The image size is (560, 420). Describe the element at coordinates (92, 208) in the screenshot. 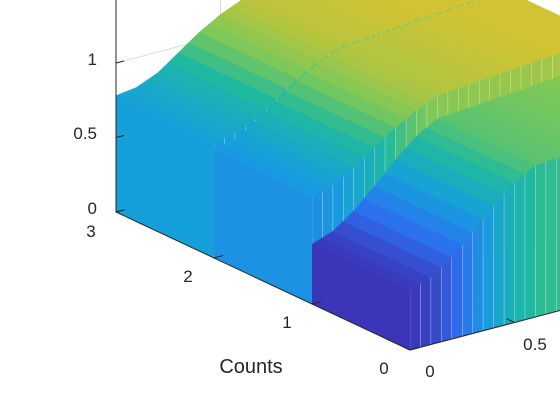

I see `z-tick-label-0: 0` at that location.